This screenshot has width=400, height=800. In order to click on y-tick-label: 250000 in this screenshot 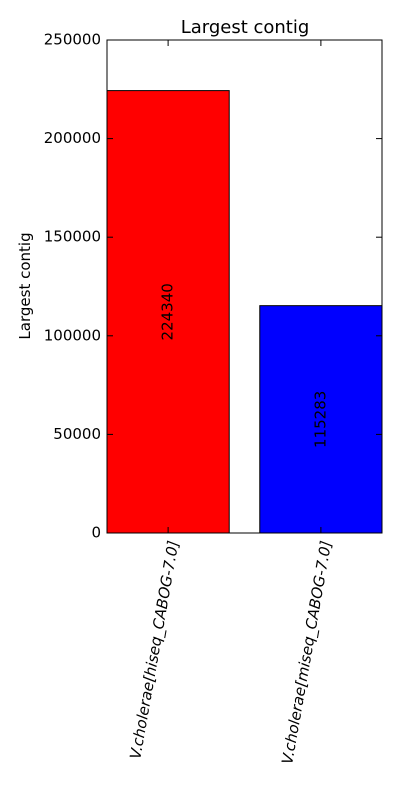, I will do `click(72, 40)`.